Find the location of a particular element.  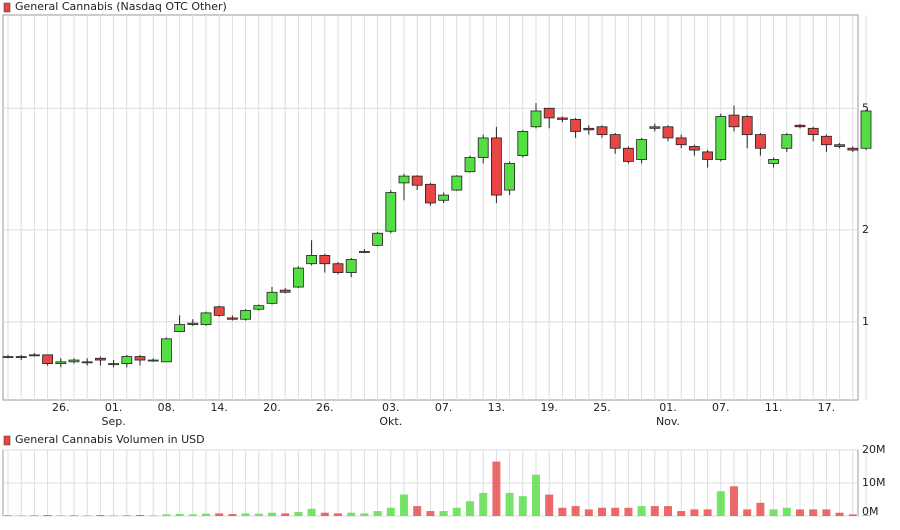

x-tick-label: 14. is located at coordinates (219, 407).